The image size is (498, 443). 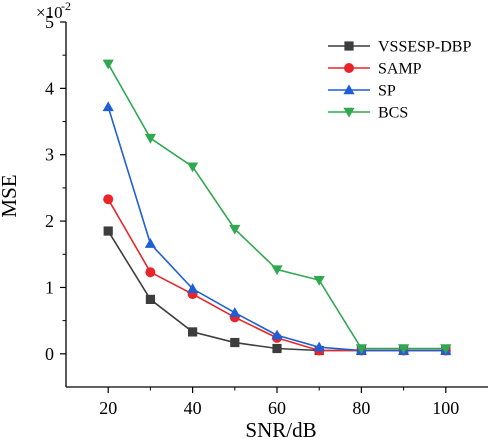 I want to click on legend-marker-vssesp-dbp, so click(x=349, y=46).